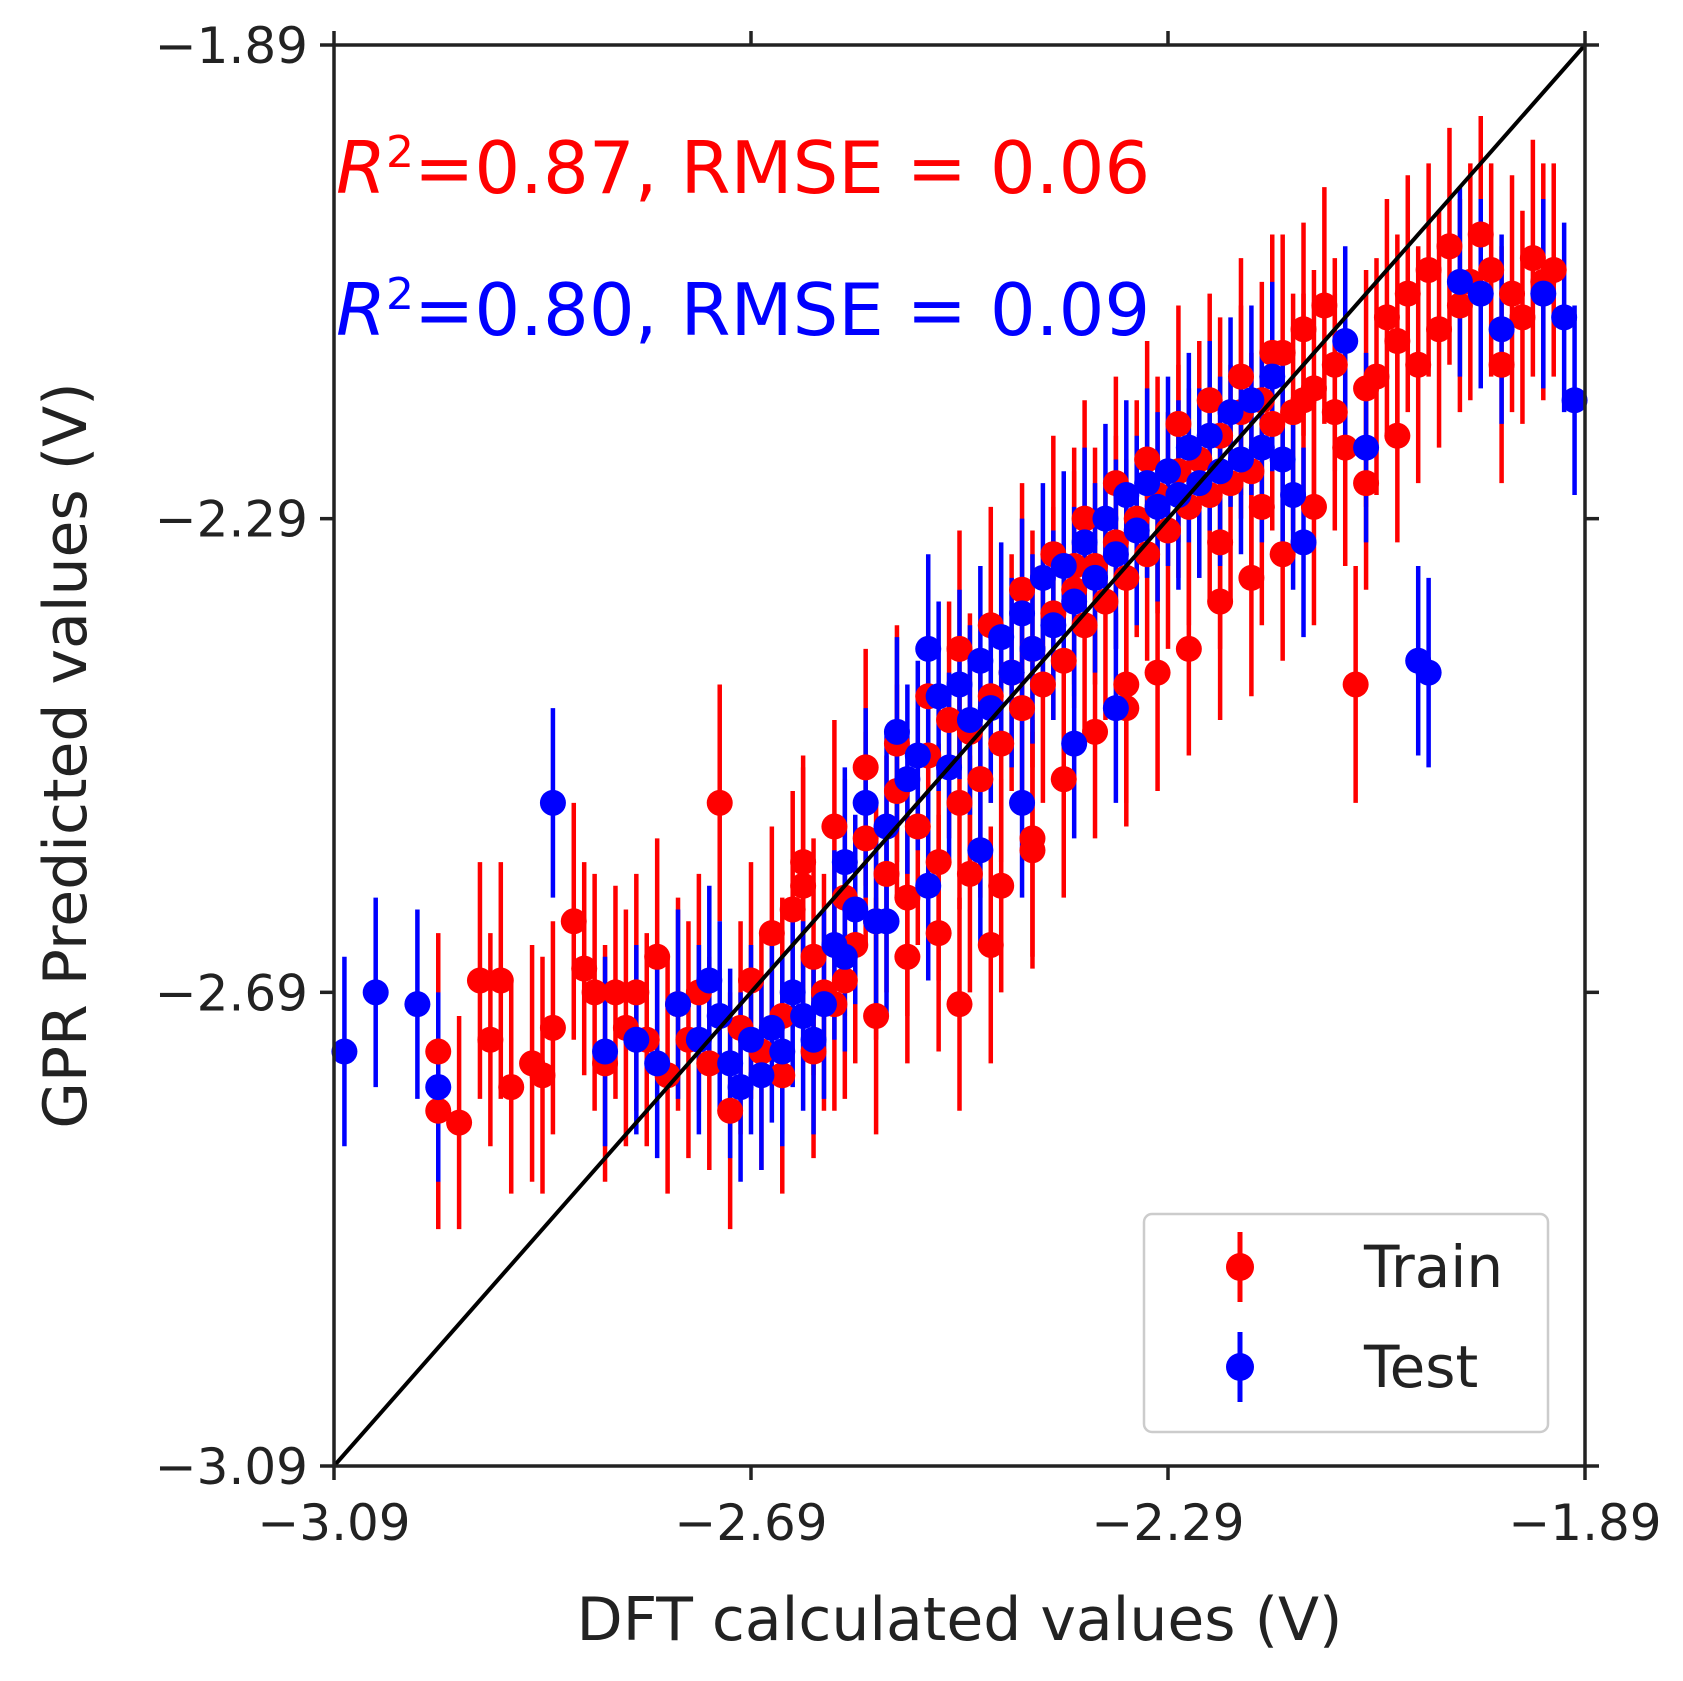  What do you see at coordinates (231, 46) in the screenshot?
I see `y-tick-label: −1.89` at bounding box center [231, 46].